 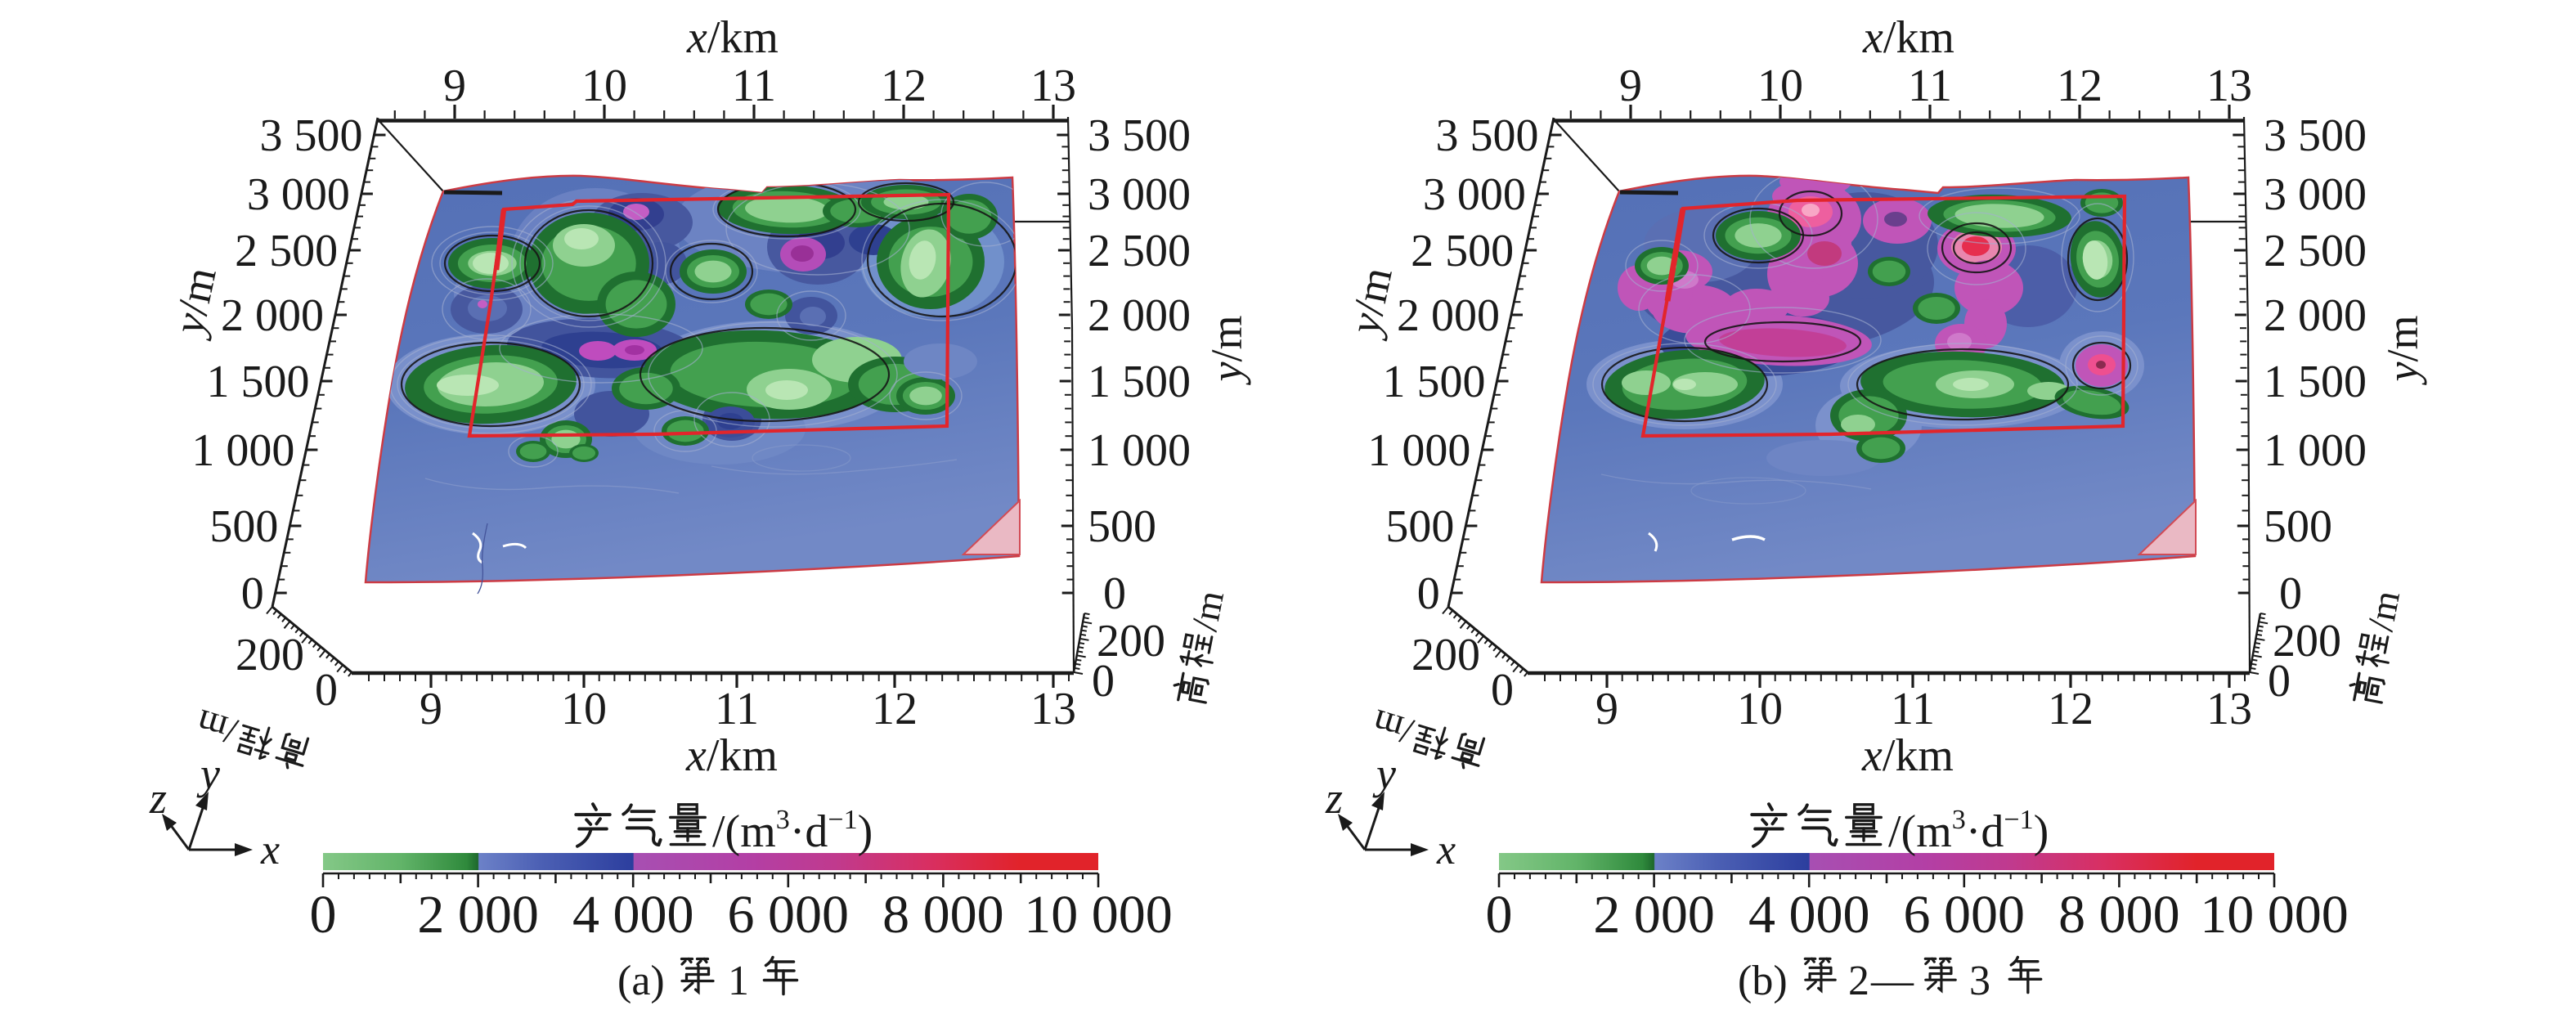 What do you see at coordinates (738, 981) in the screenshot?
I see `svg-text: 1` at bounding box center [738, 981].